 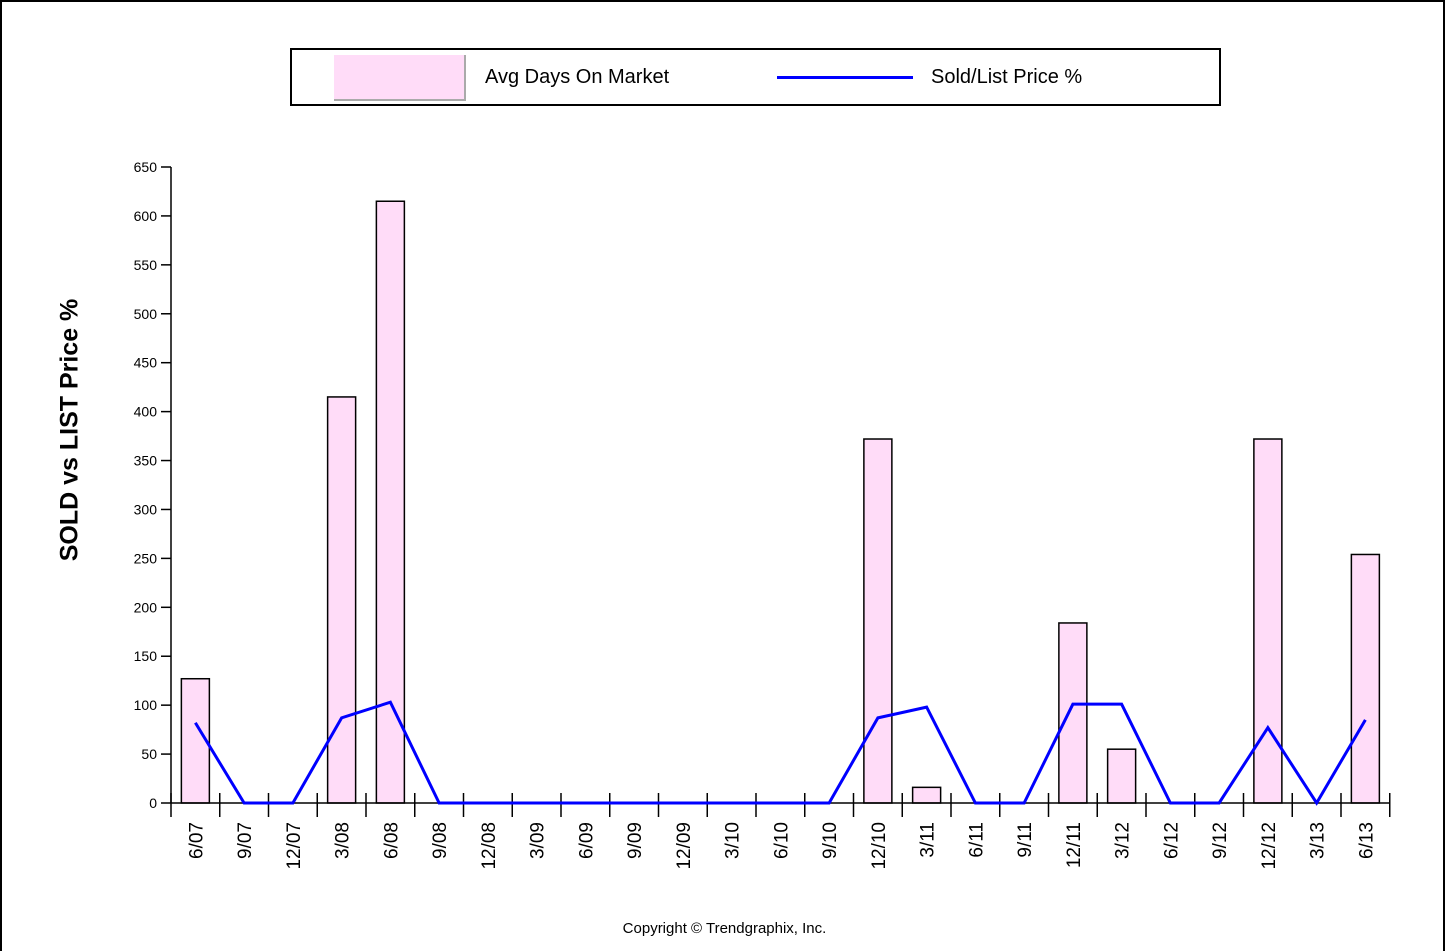 I want to click on y-tick-label-0: 0, so click(x=153, y=803).